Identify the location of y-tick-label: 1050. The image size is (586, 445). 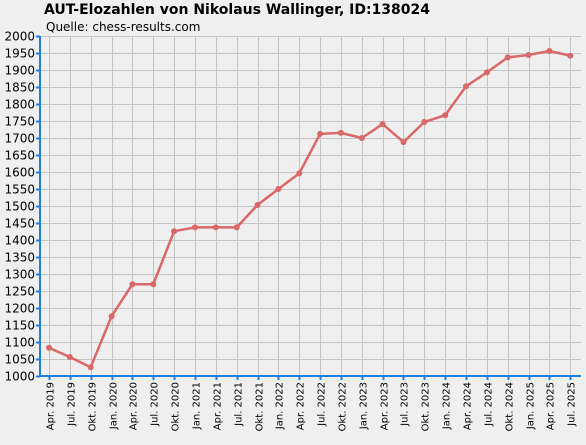
(19, 360).